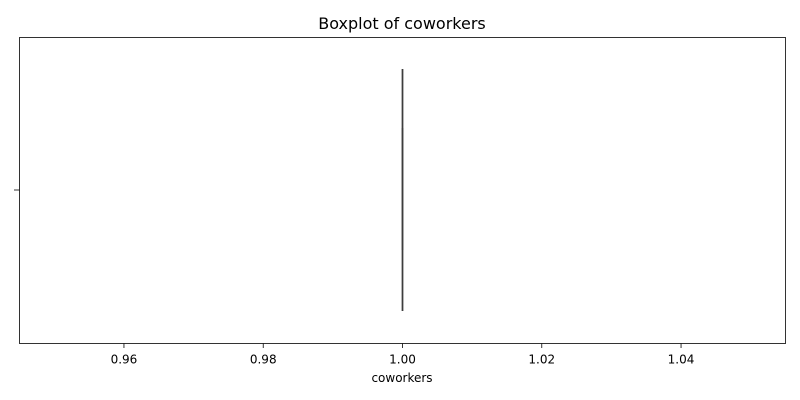  I want to click on x-axis-ticks: 0.96 0.98 1.00 1.02 1.04, so click(403, 355).